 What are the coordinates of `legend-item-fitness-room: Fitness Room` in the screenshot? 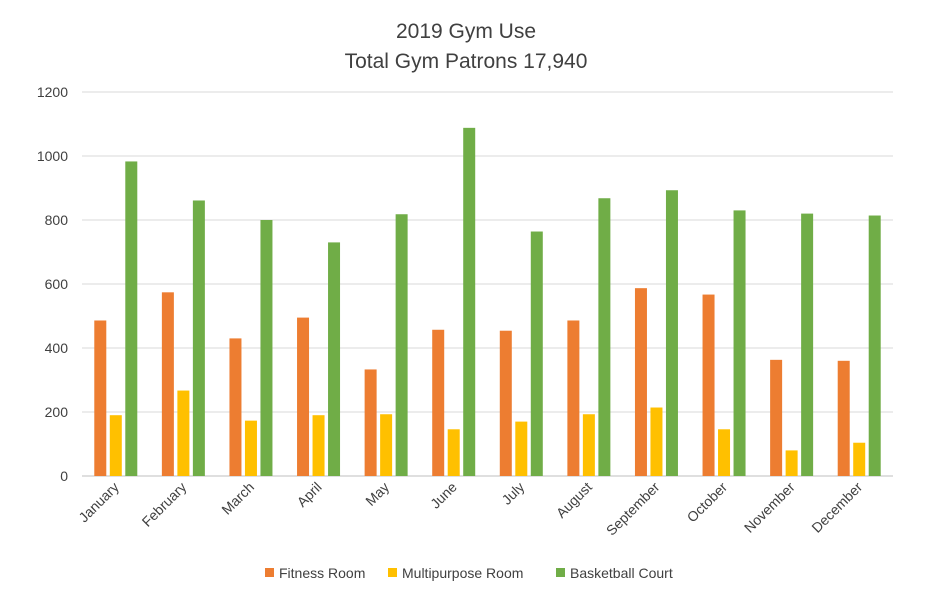 It's located at (315, 573).